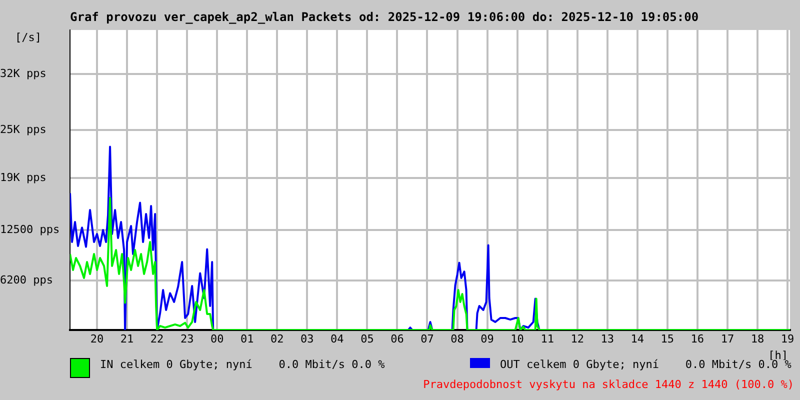 The image size is (800, 400). What do you see at coordinates (217, 339) in the screenshot?
I see `x-tick-label: 00` at bounding box center [217, 339].